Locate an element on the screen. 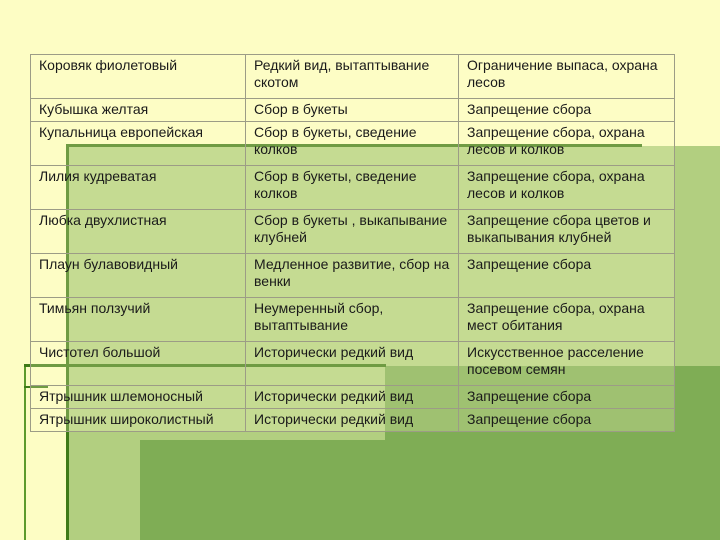  plant-cell: Ятрышник широколистный is located at coordinates (138, 420).